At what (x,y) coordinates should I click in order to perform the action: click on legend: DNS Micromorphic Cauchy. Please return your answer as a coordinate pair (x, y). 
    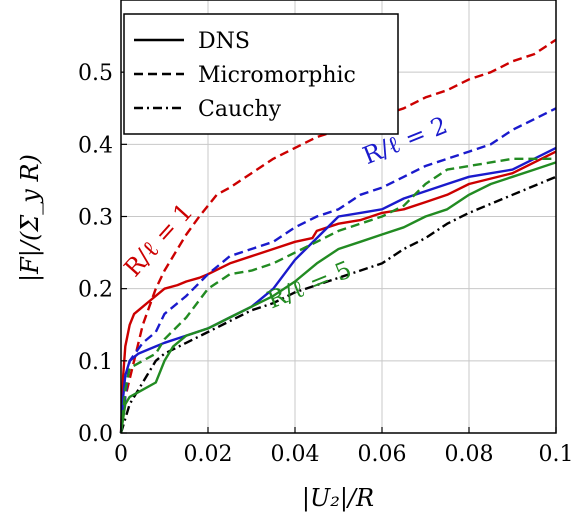
    Looking at the image, I should click on (261, 74).